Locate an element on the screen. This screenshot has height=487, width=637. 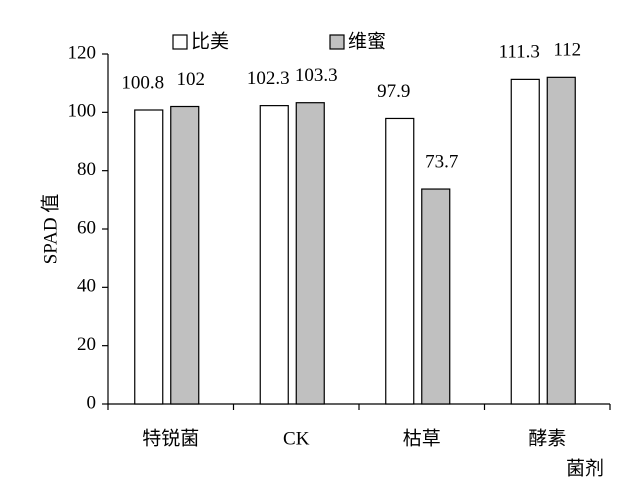
y-tick-label: 80 is located at coordinates (86, 169).